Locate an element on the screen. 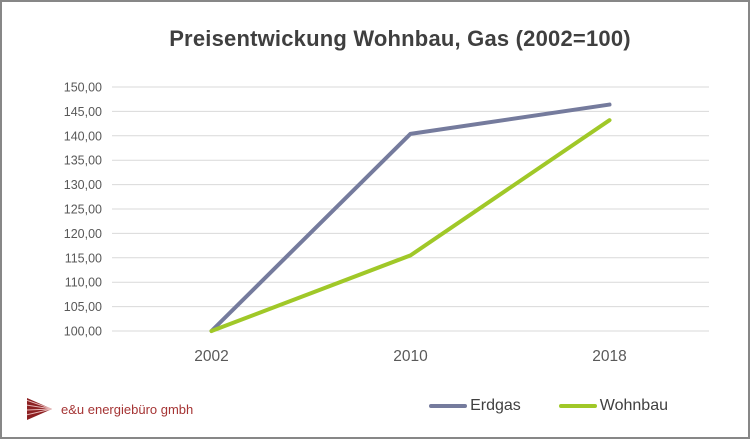 This screenshot has height=441, width=750. legend-item-erdgas: Erdgas is located at coordinates (475, 406).